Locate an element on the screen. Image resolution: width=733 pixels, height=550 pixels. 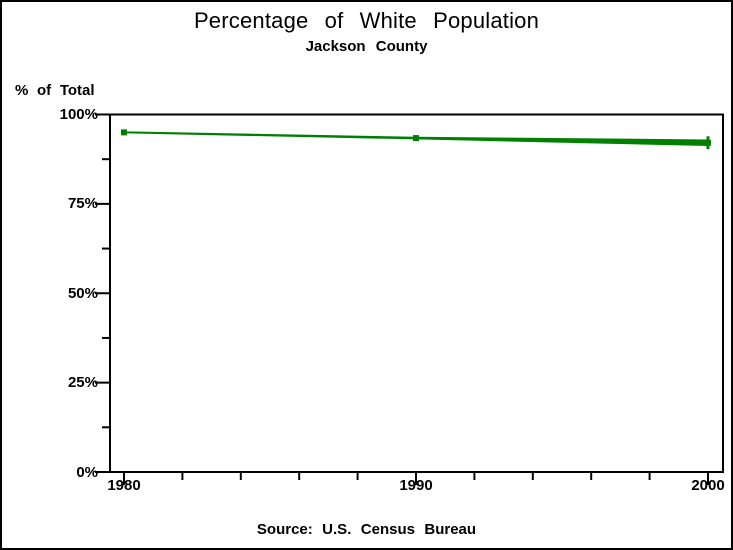
y-axis-title: % of Total is located at coordinates (55, 90).